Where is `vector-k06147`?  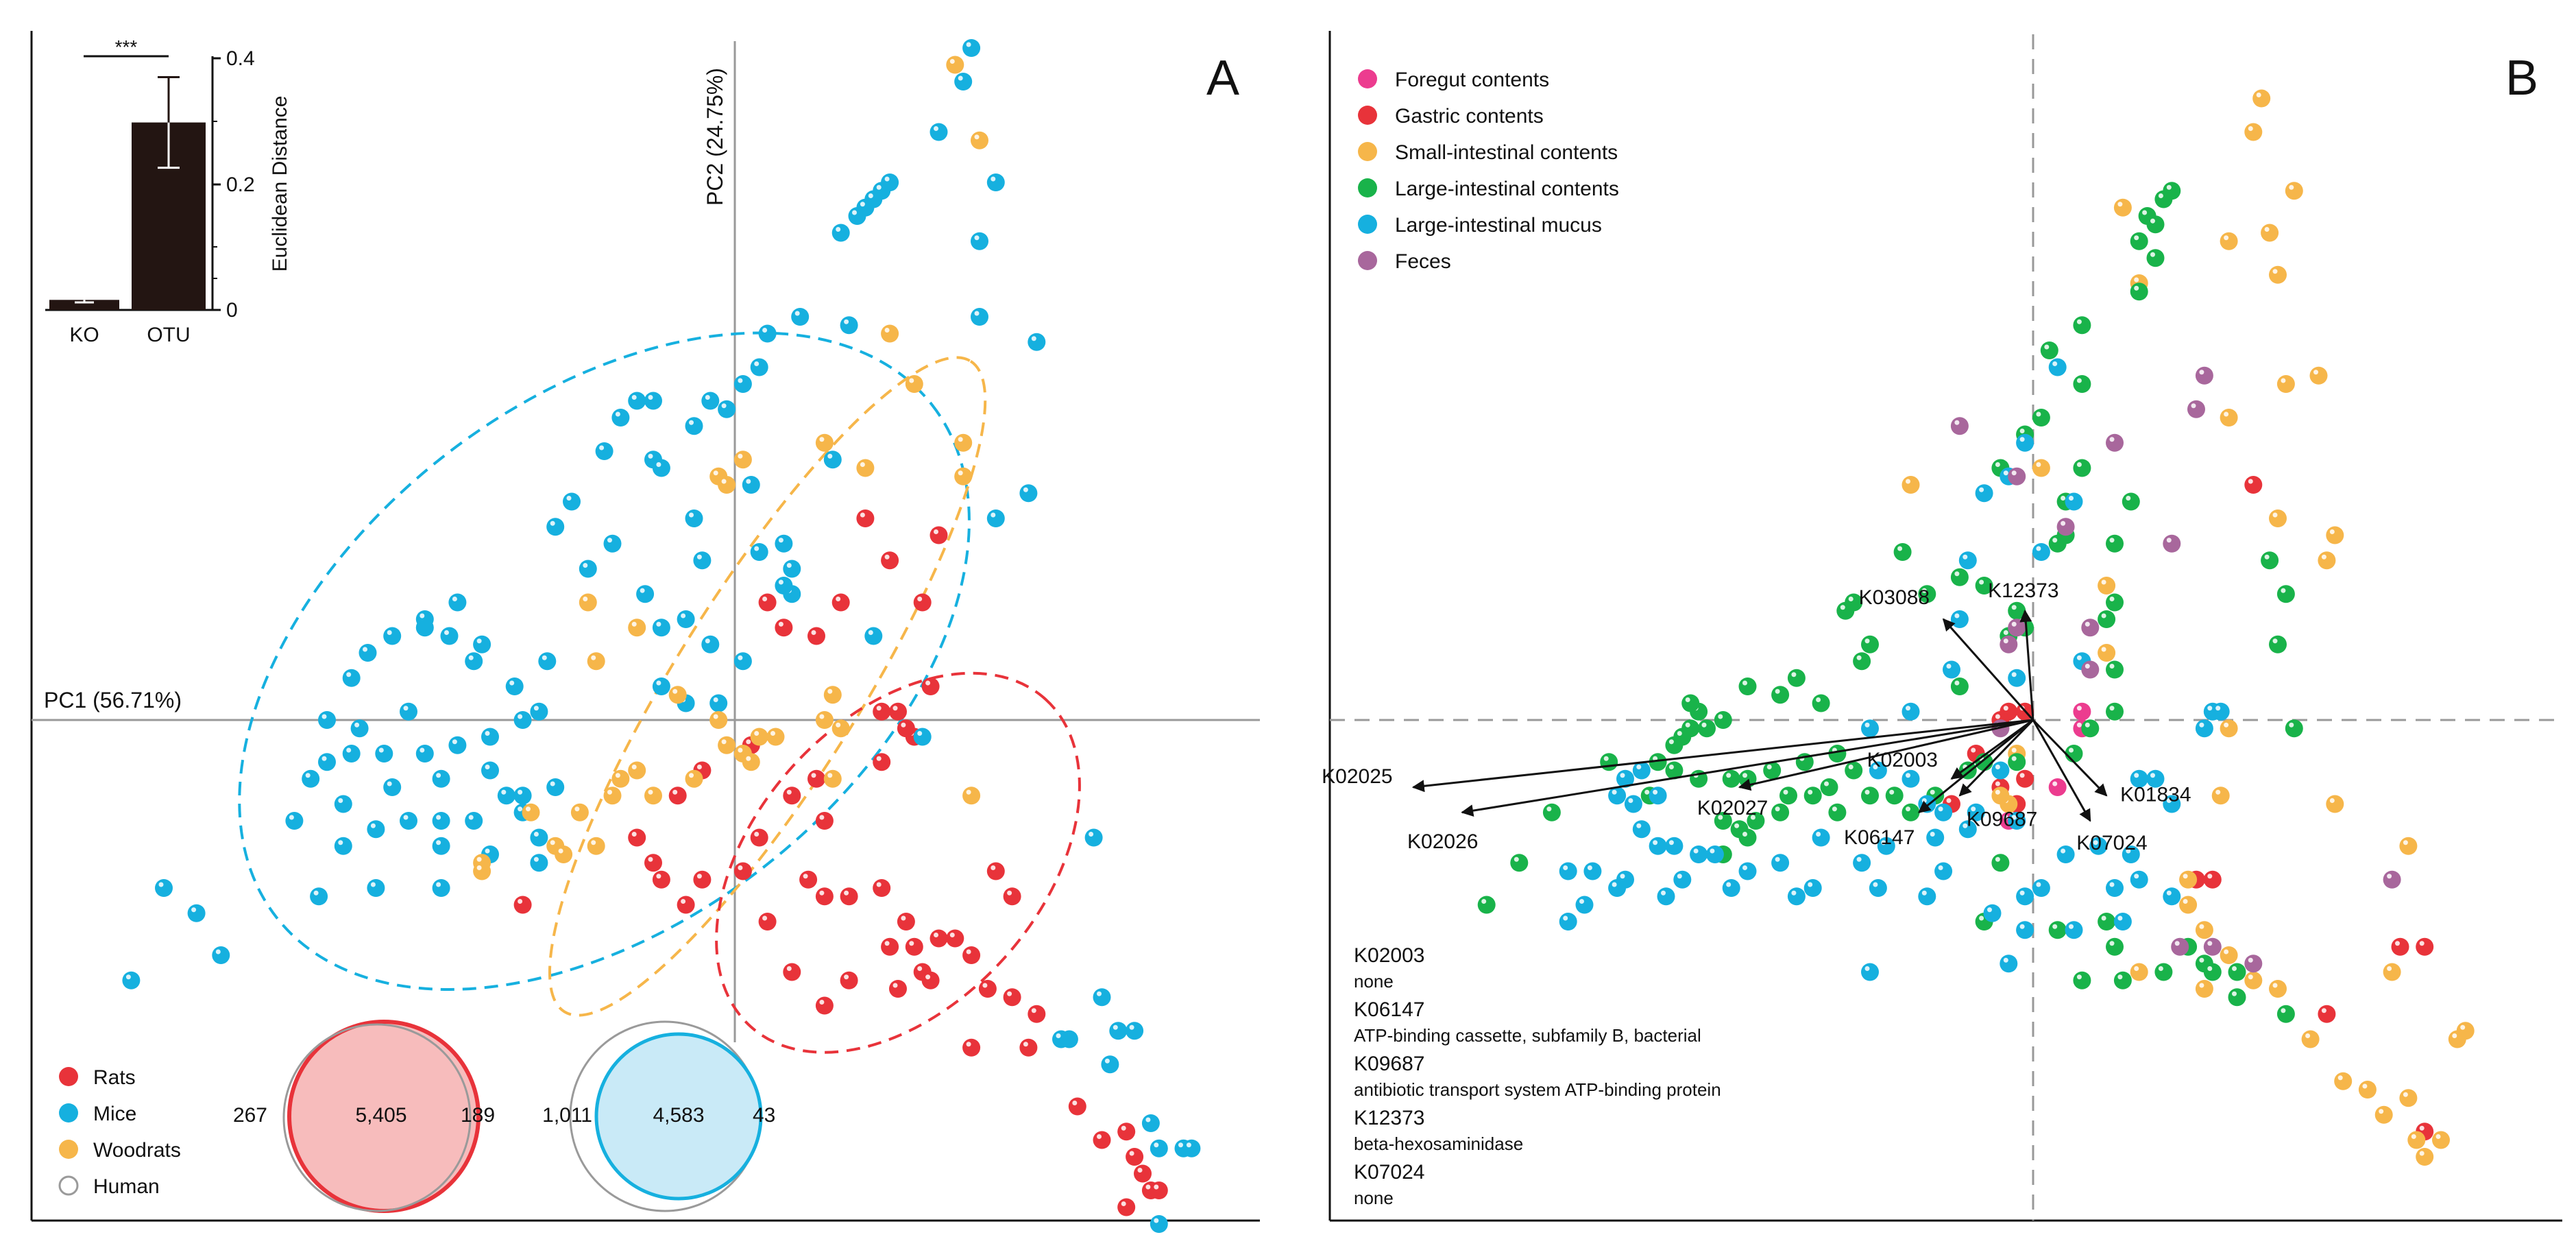
vector-k06147 is located at coordinates (1976, 766).